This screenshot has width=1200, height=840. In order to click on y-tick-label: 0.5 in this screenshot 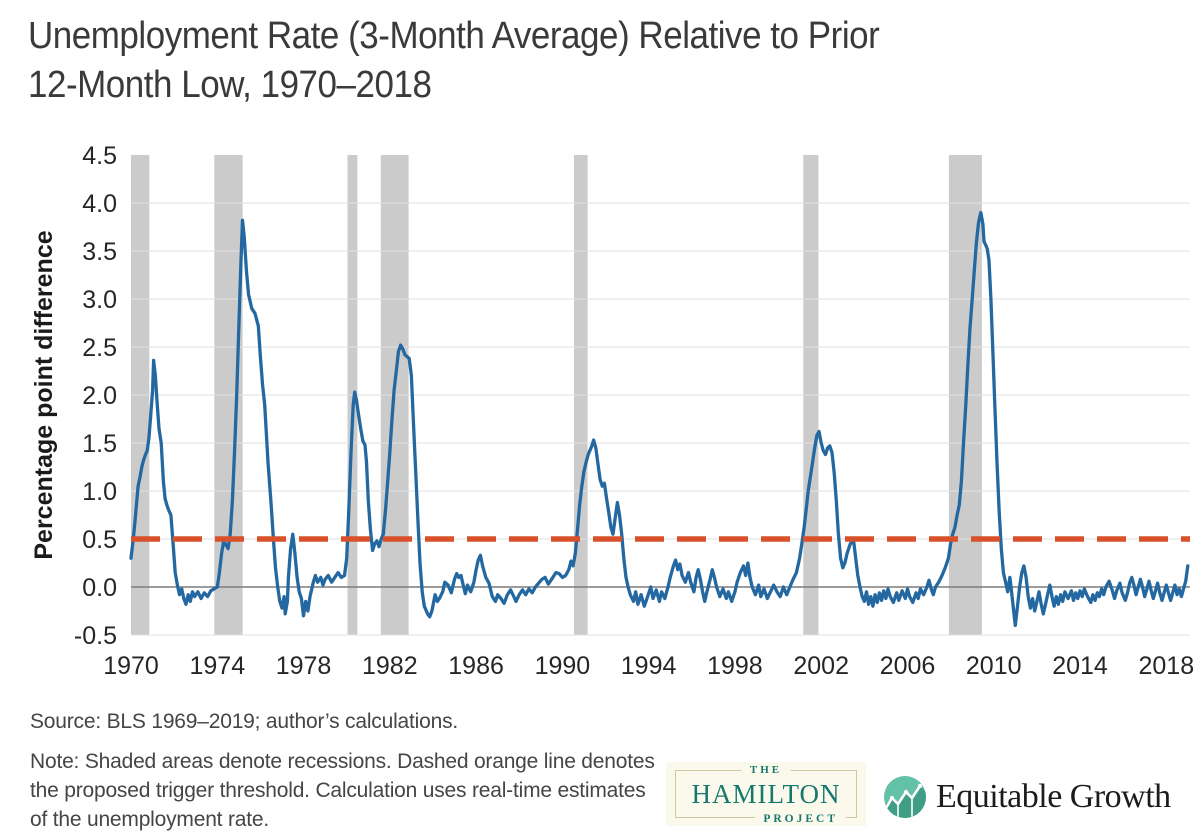, I will do `click(99, 540)`.